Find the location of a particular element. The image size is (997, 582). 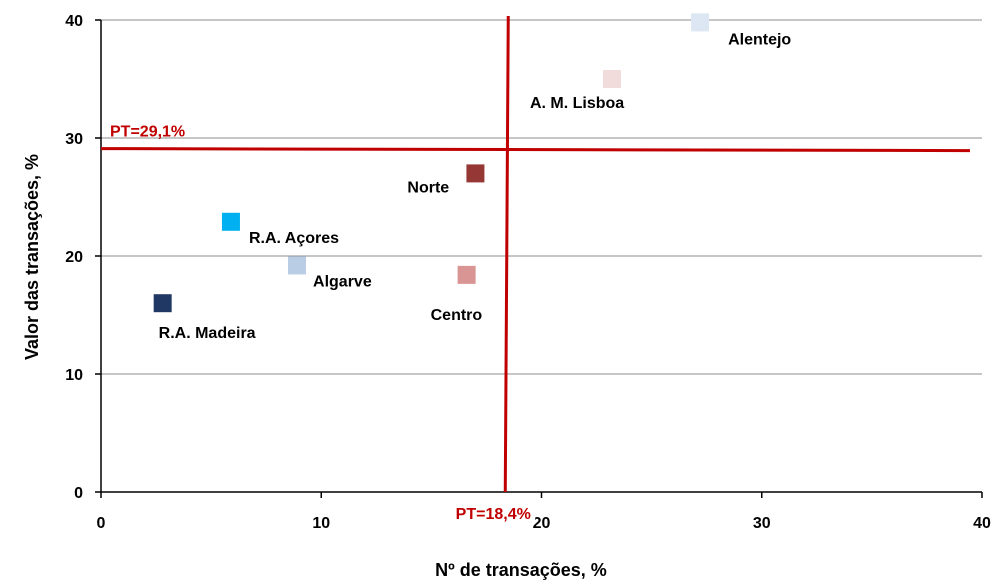

y-tick-label: 20 is located at coordinates (74, 257).